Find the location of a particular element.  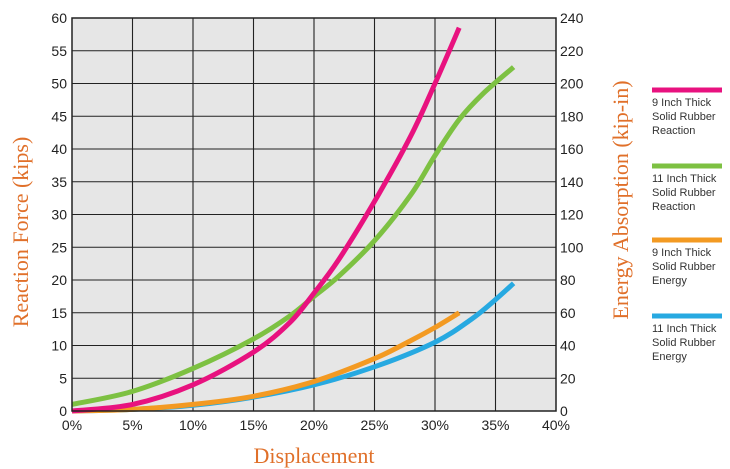

right-axis-ticks: 0 20 40 60 80 100 120 140 160 180 200 220 240 is located at coordinates (572, 214).